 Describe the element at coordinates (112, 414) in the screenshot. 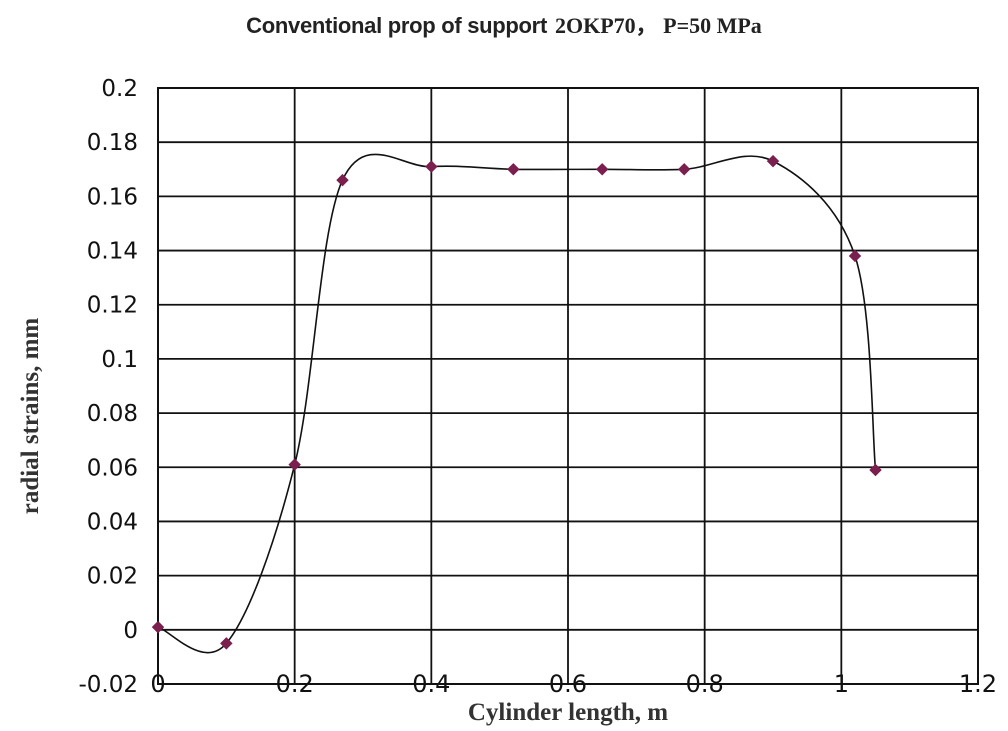

I see `y-tick-label: 0.08` at that location.